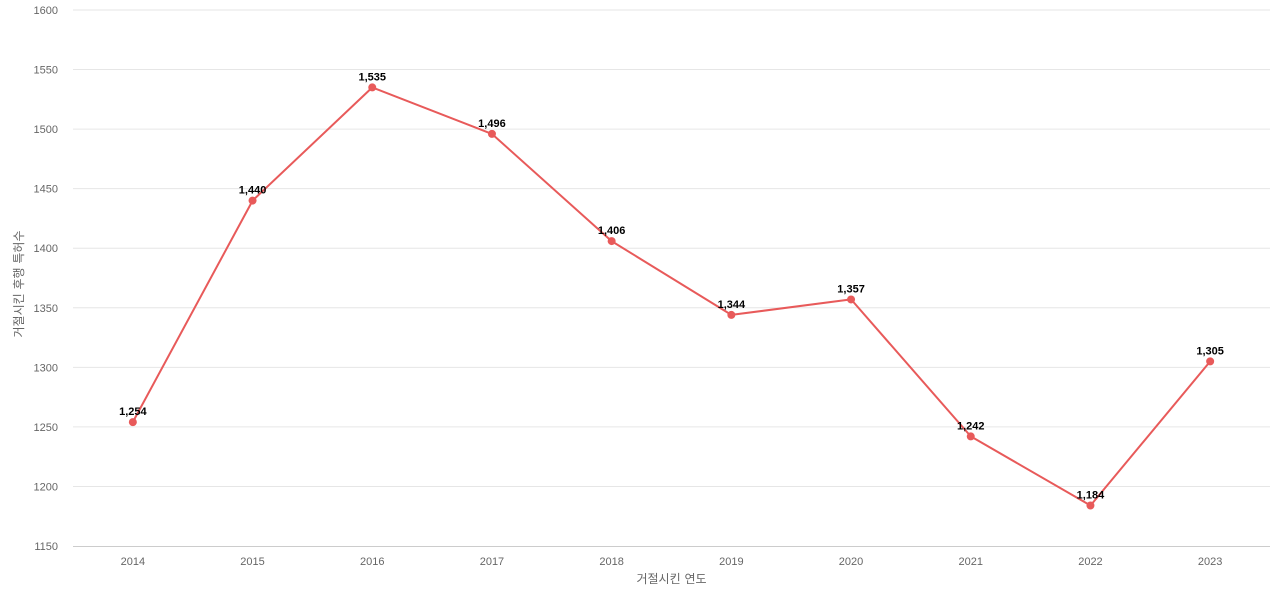 The width and height of the screenshot is (1280, 600). What do you see at coordinates (492, 562) in the screenshot?
I see `x-tick-label: 2017` at bounding box center [492, 562].